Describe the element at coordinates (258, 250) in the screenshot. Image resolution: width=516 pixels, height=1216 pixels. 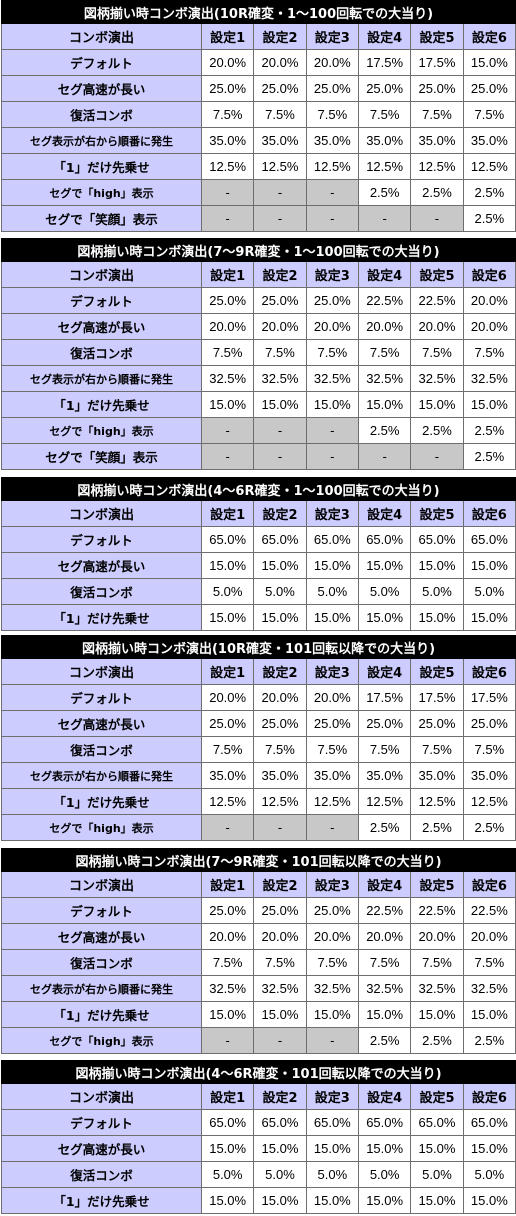
I see `table-title: 図柄揃い時コンボ演出(7～9R確変・1～100回転での大当り)` at that location.